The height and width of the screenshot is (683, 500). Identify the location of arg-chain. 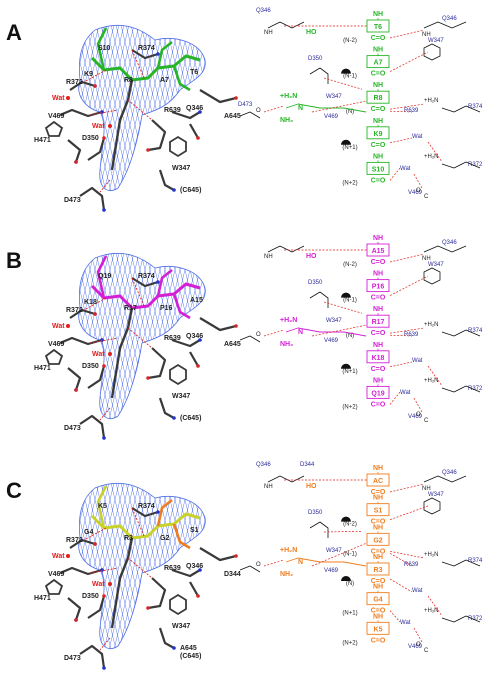
(326, 108).